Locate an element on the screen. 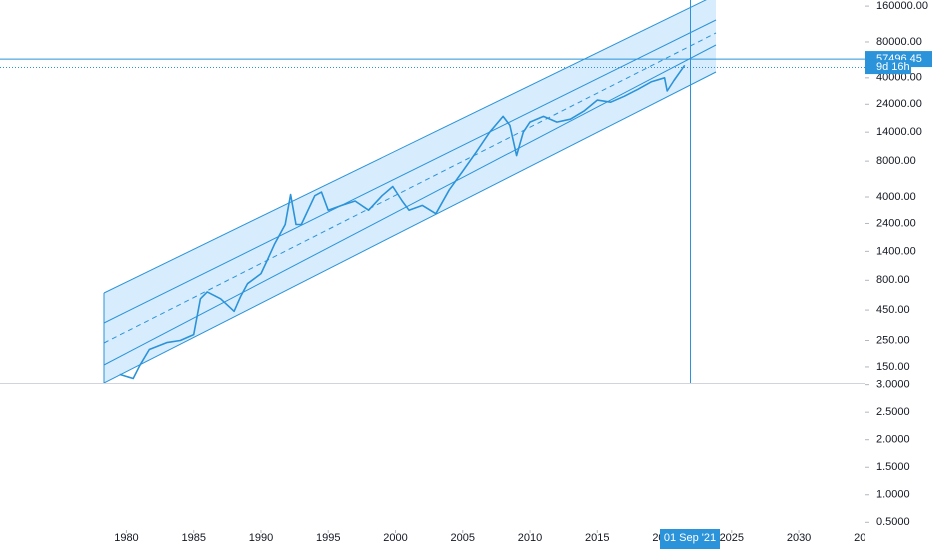  x-tick-label: 1985 is located at coordinates (193, 538).